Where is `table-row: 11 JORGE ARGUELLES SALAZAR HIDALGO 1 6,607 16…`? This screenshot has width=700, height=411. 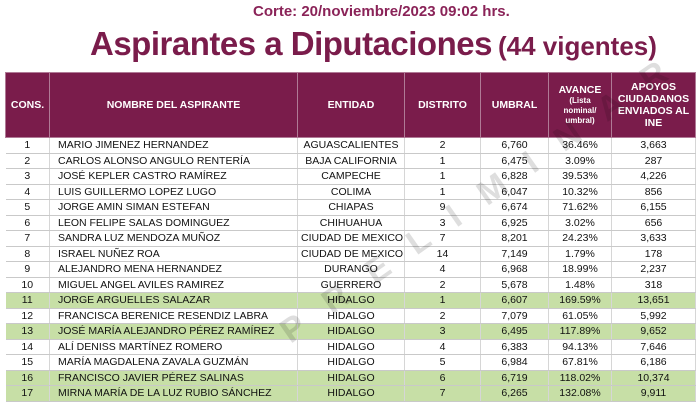 table-row: 11 JORGE ARGUELLES SALAZAR HIDALGO 1 6,607 16… is located at coordinates (350, 300).